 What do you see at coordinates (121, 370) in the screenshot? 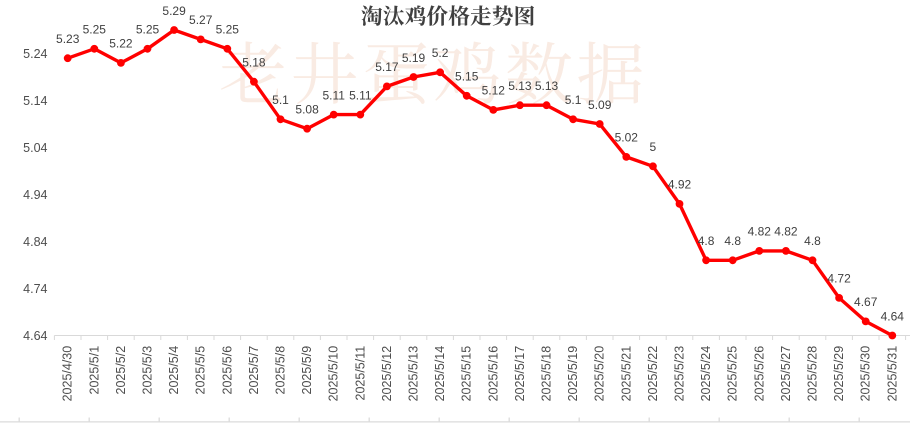
I see `svg-text: 2025/5/2` at bounding box center [121, 370].